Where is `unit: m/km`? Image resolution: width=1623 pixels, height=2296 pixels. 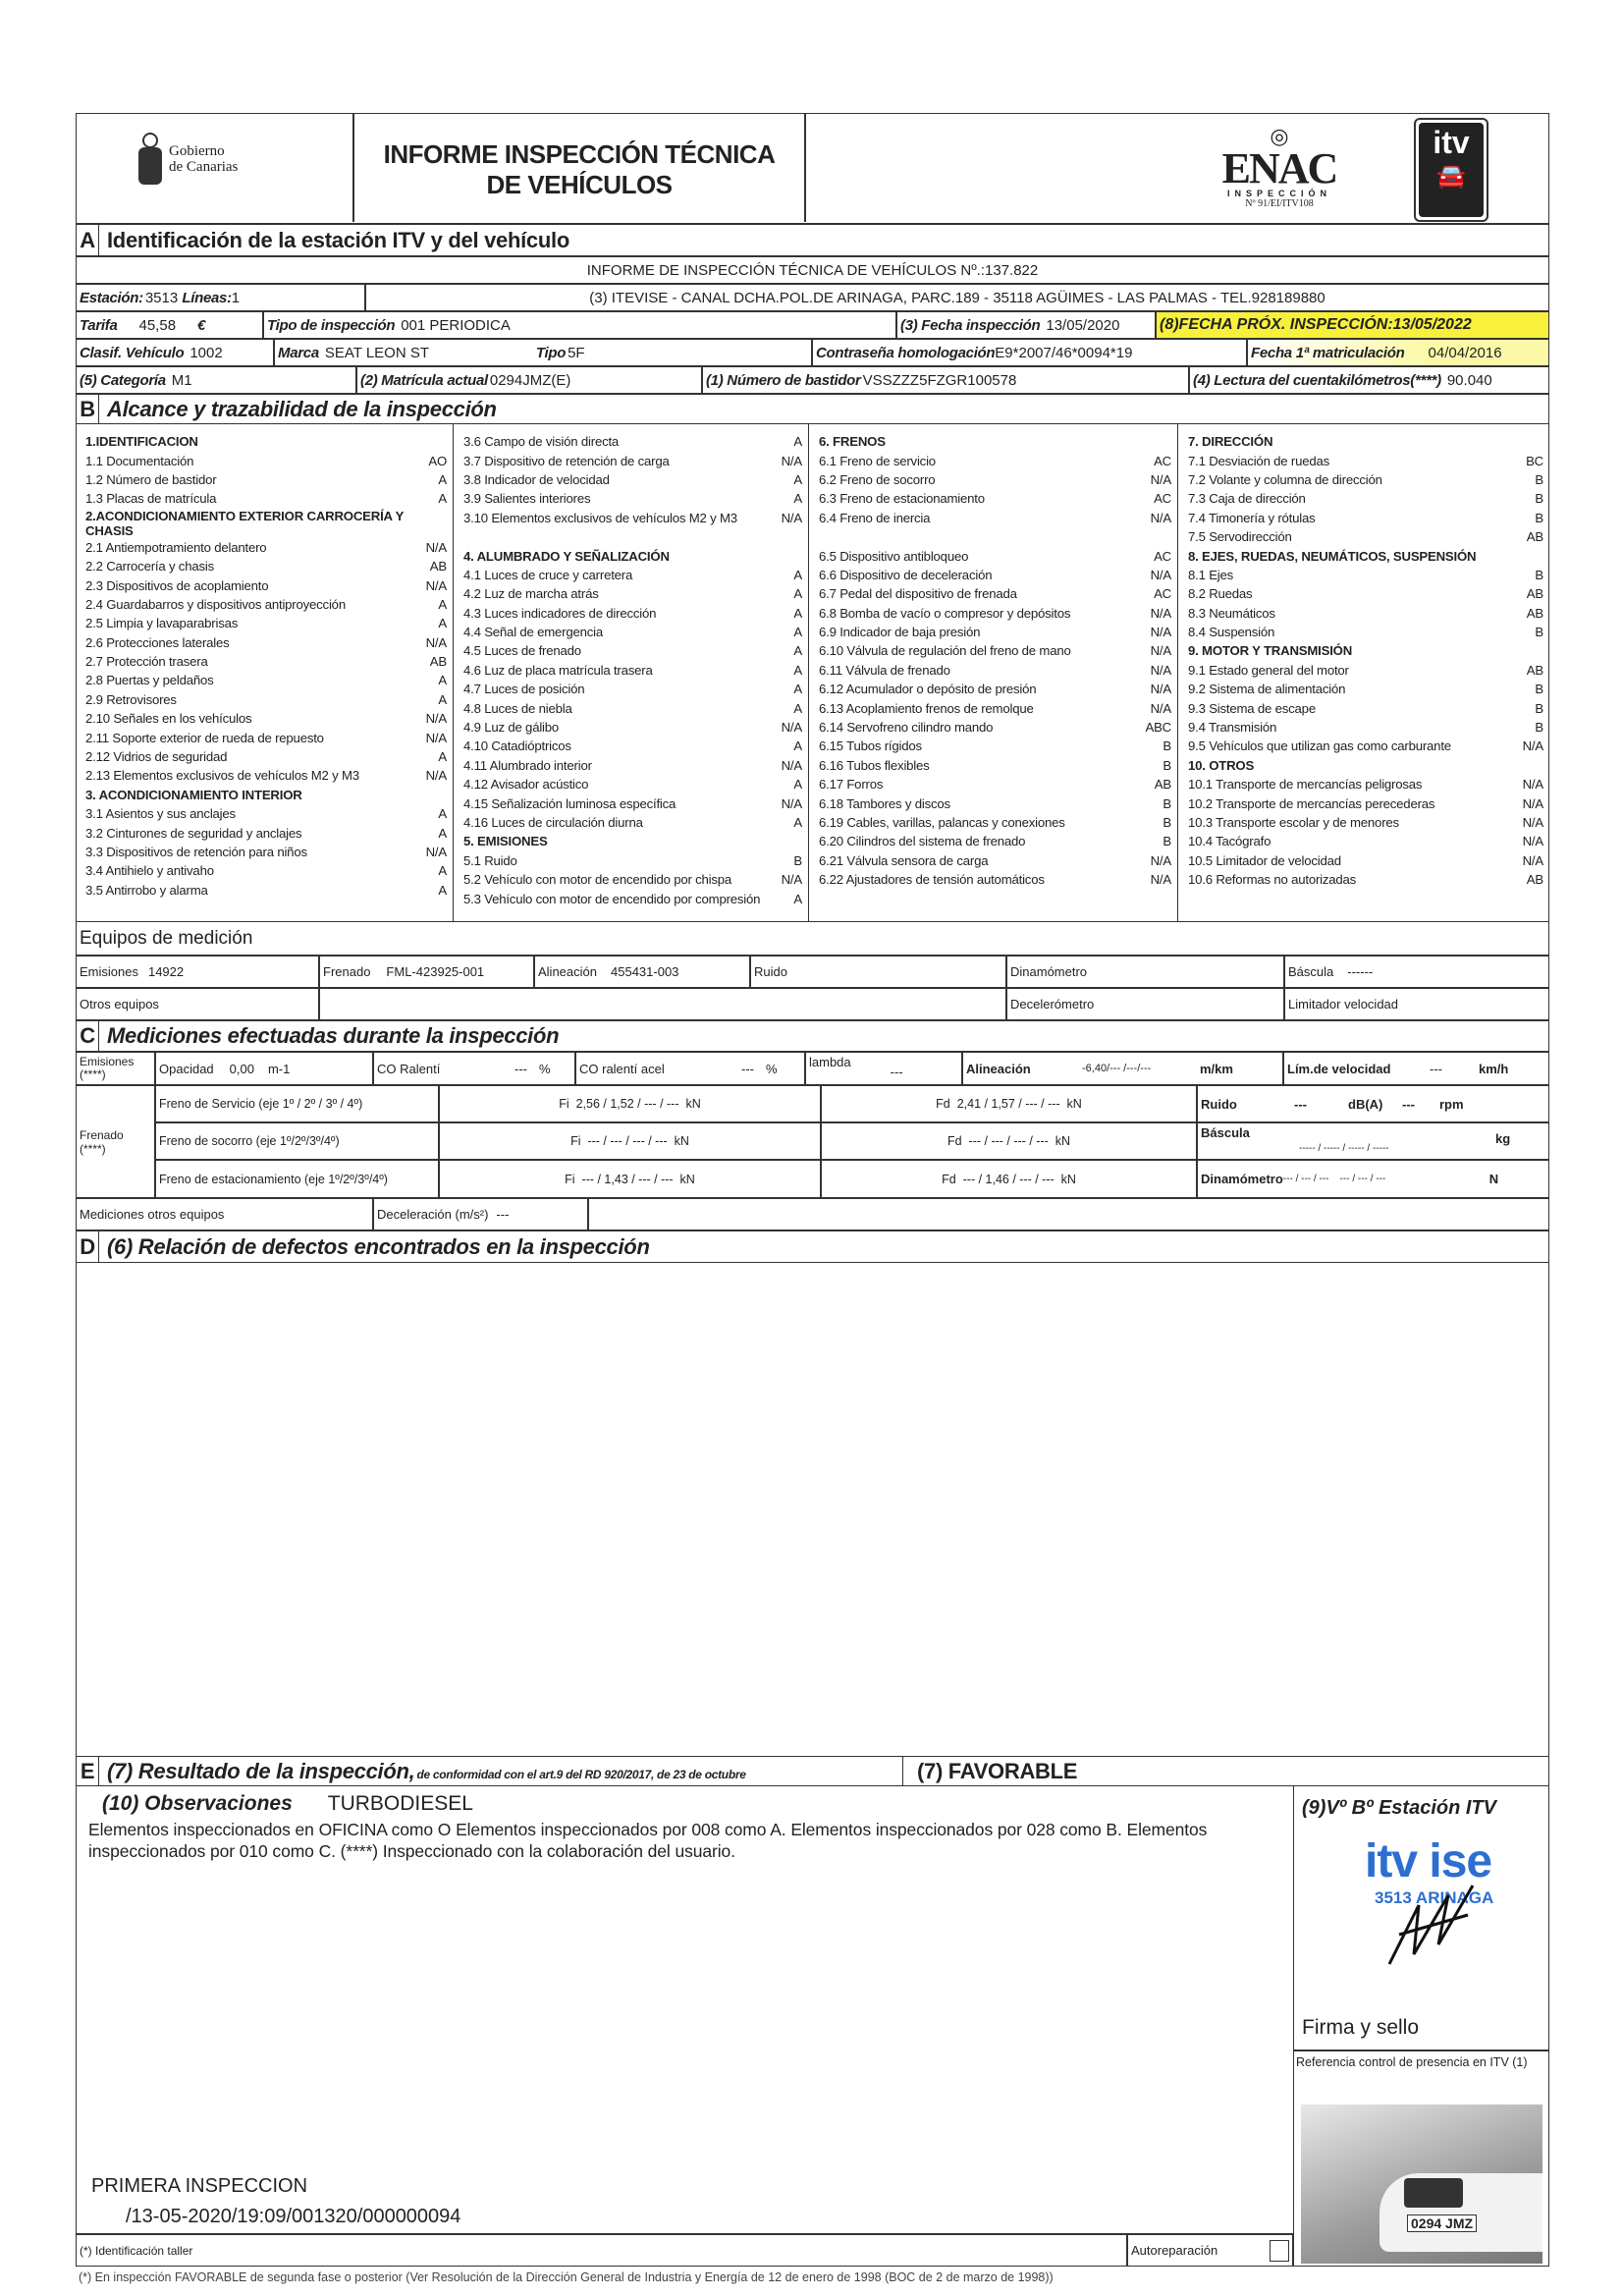
unit: m/km is located at coordinates (1216, 1068).